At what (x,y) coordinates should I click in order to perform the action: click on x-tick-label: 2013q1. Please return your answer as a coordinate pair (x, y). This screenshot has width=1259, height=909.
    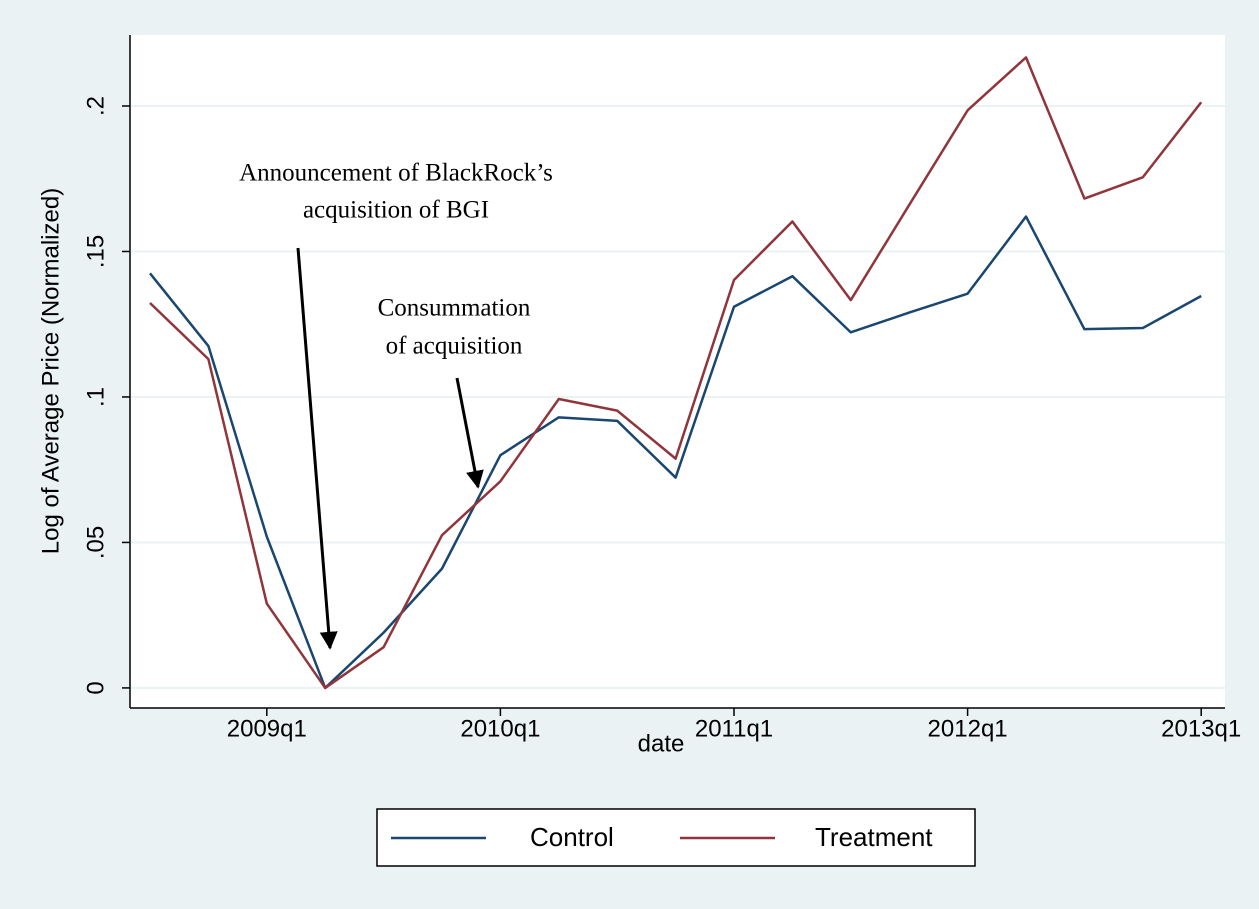
    Looking at the image, I should click on (1201, 728).